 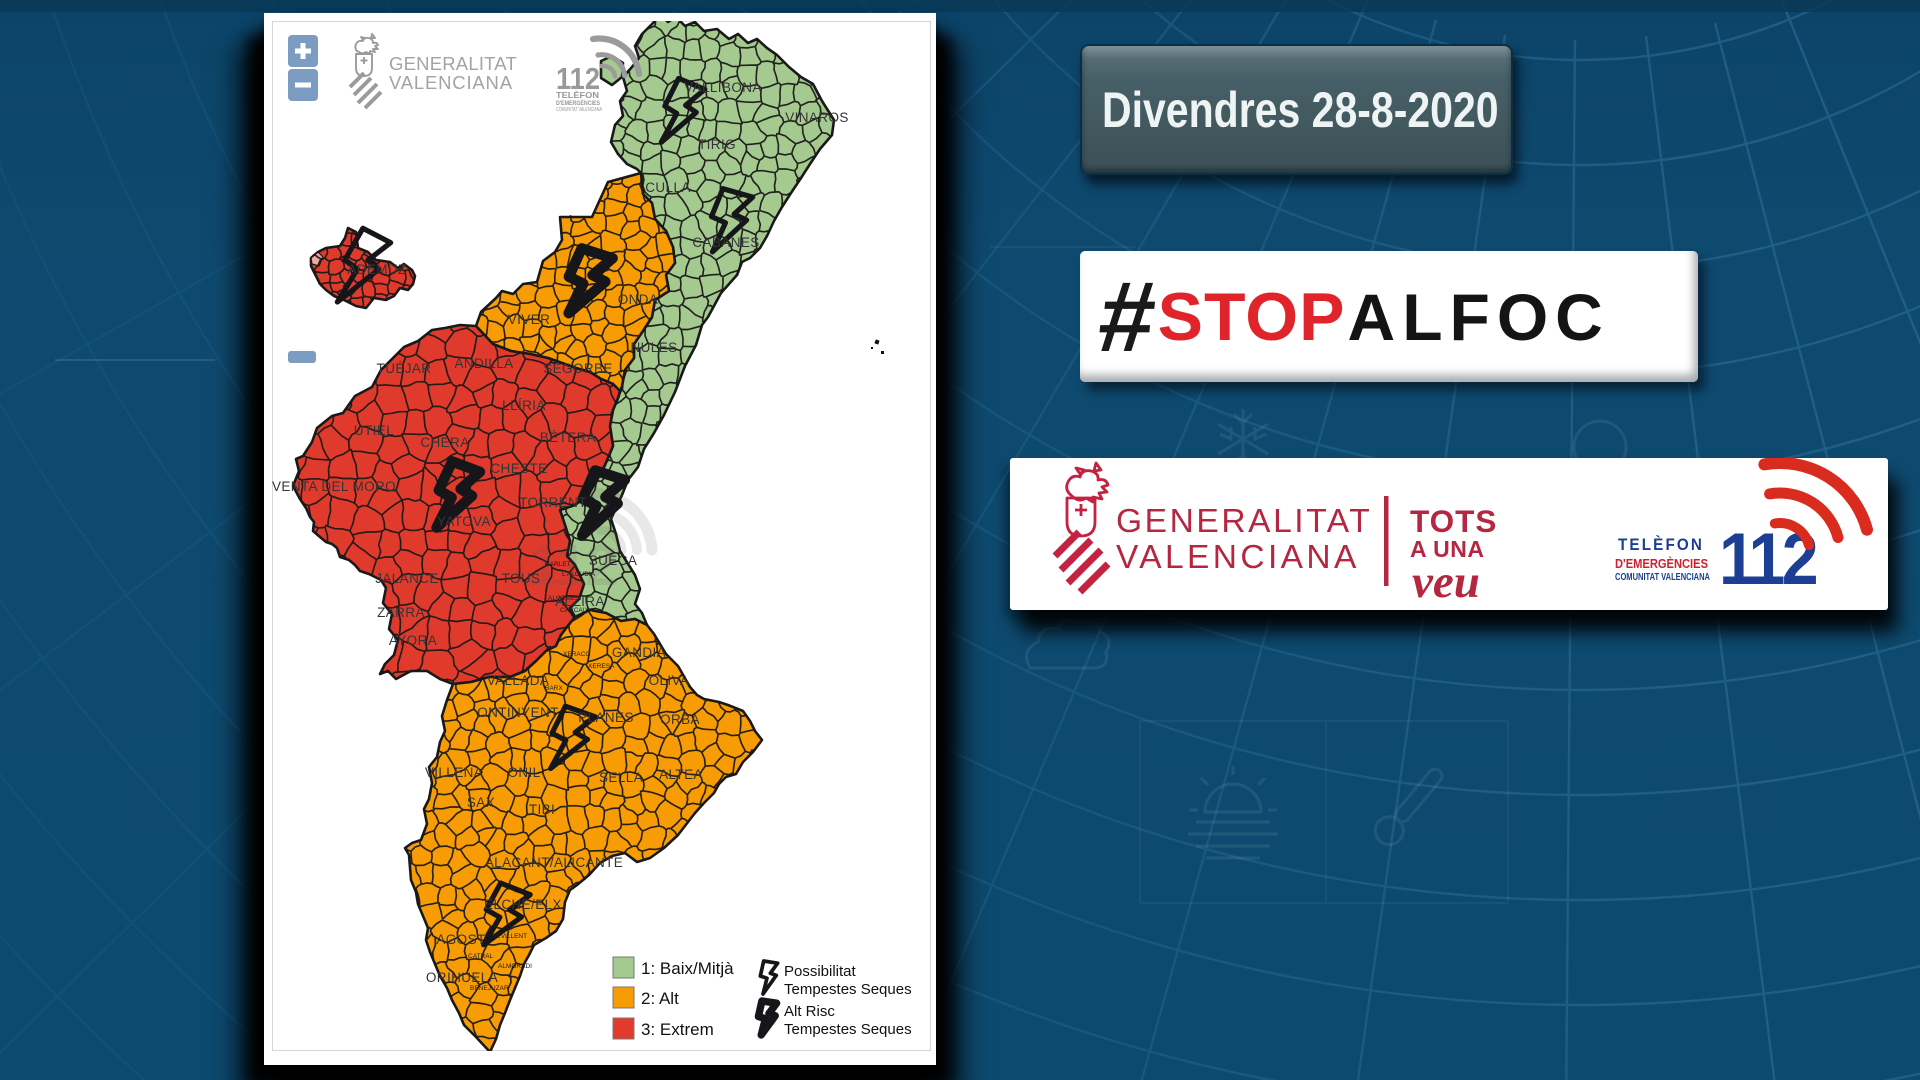 I want to click on svg-text: JALANCE, so click(x=407, y=578).